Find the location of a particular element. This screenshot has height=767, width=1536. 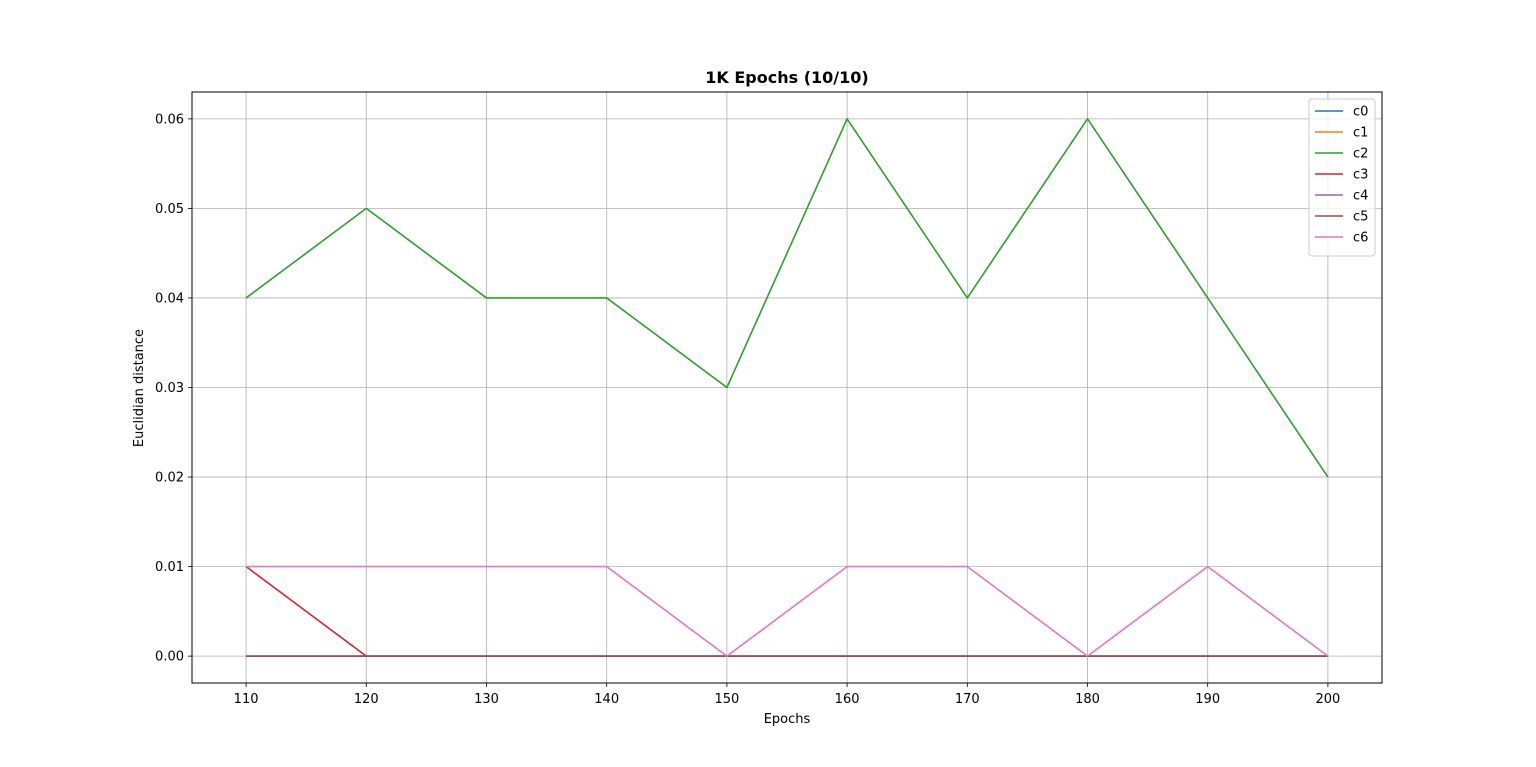

y-tick-label: 0.00 is located at coordinates (169, 657).